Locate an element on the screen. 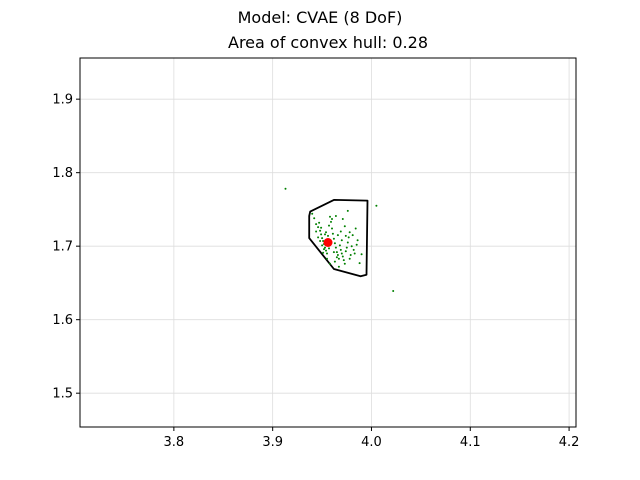 Image resolution: width=640 pixels, height=480 pixels. y-tick-label: 1.9 is located at coordinates (62, 100).